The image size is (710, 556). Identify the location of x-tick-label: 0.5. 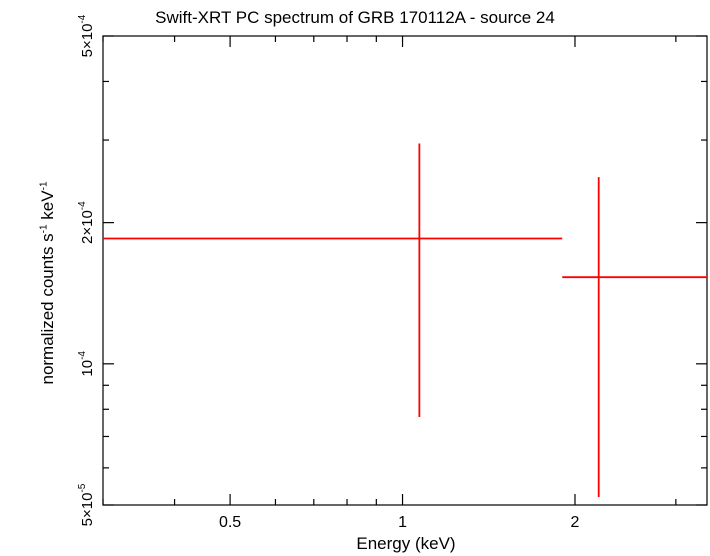
(230, 522).